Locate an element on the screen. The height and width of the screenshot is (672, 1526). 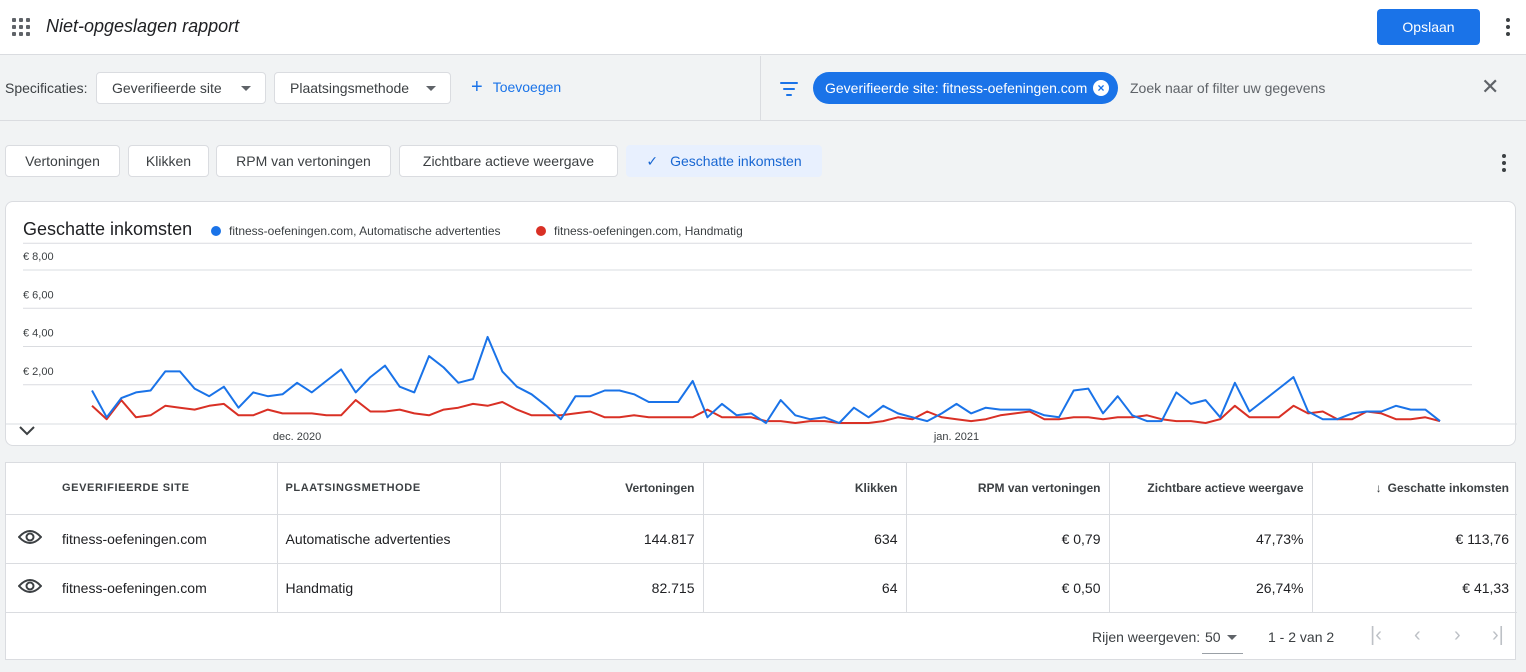
dropdown-label: Plaatsingsmethode is located at coordinates (350, 88).